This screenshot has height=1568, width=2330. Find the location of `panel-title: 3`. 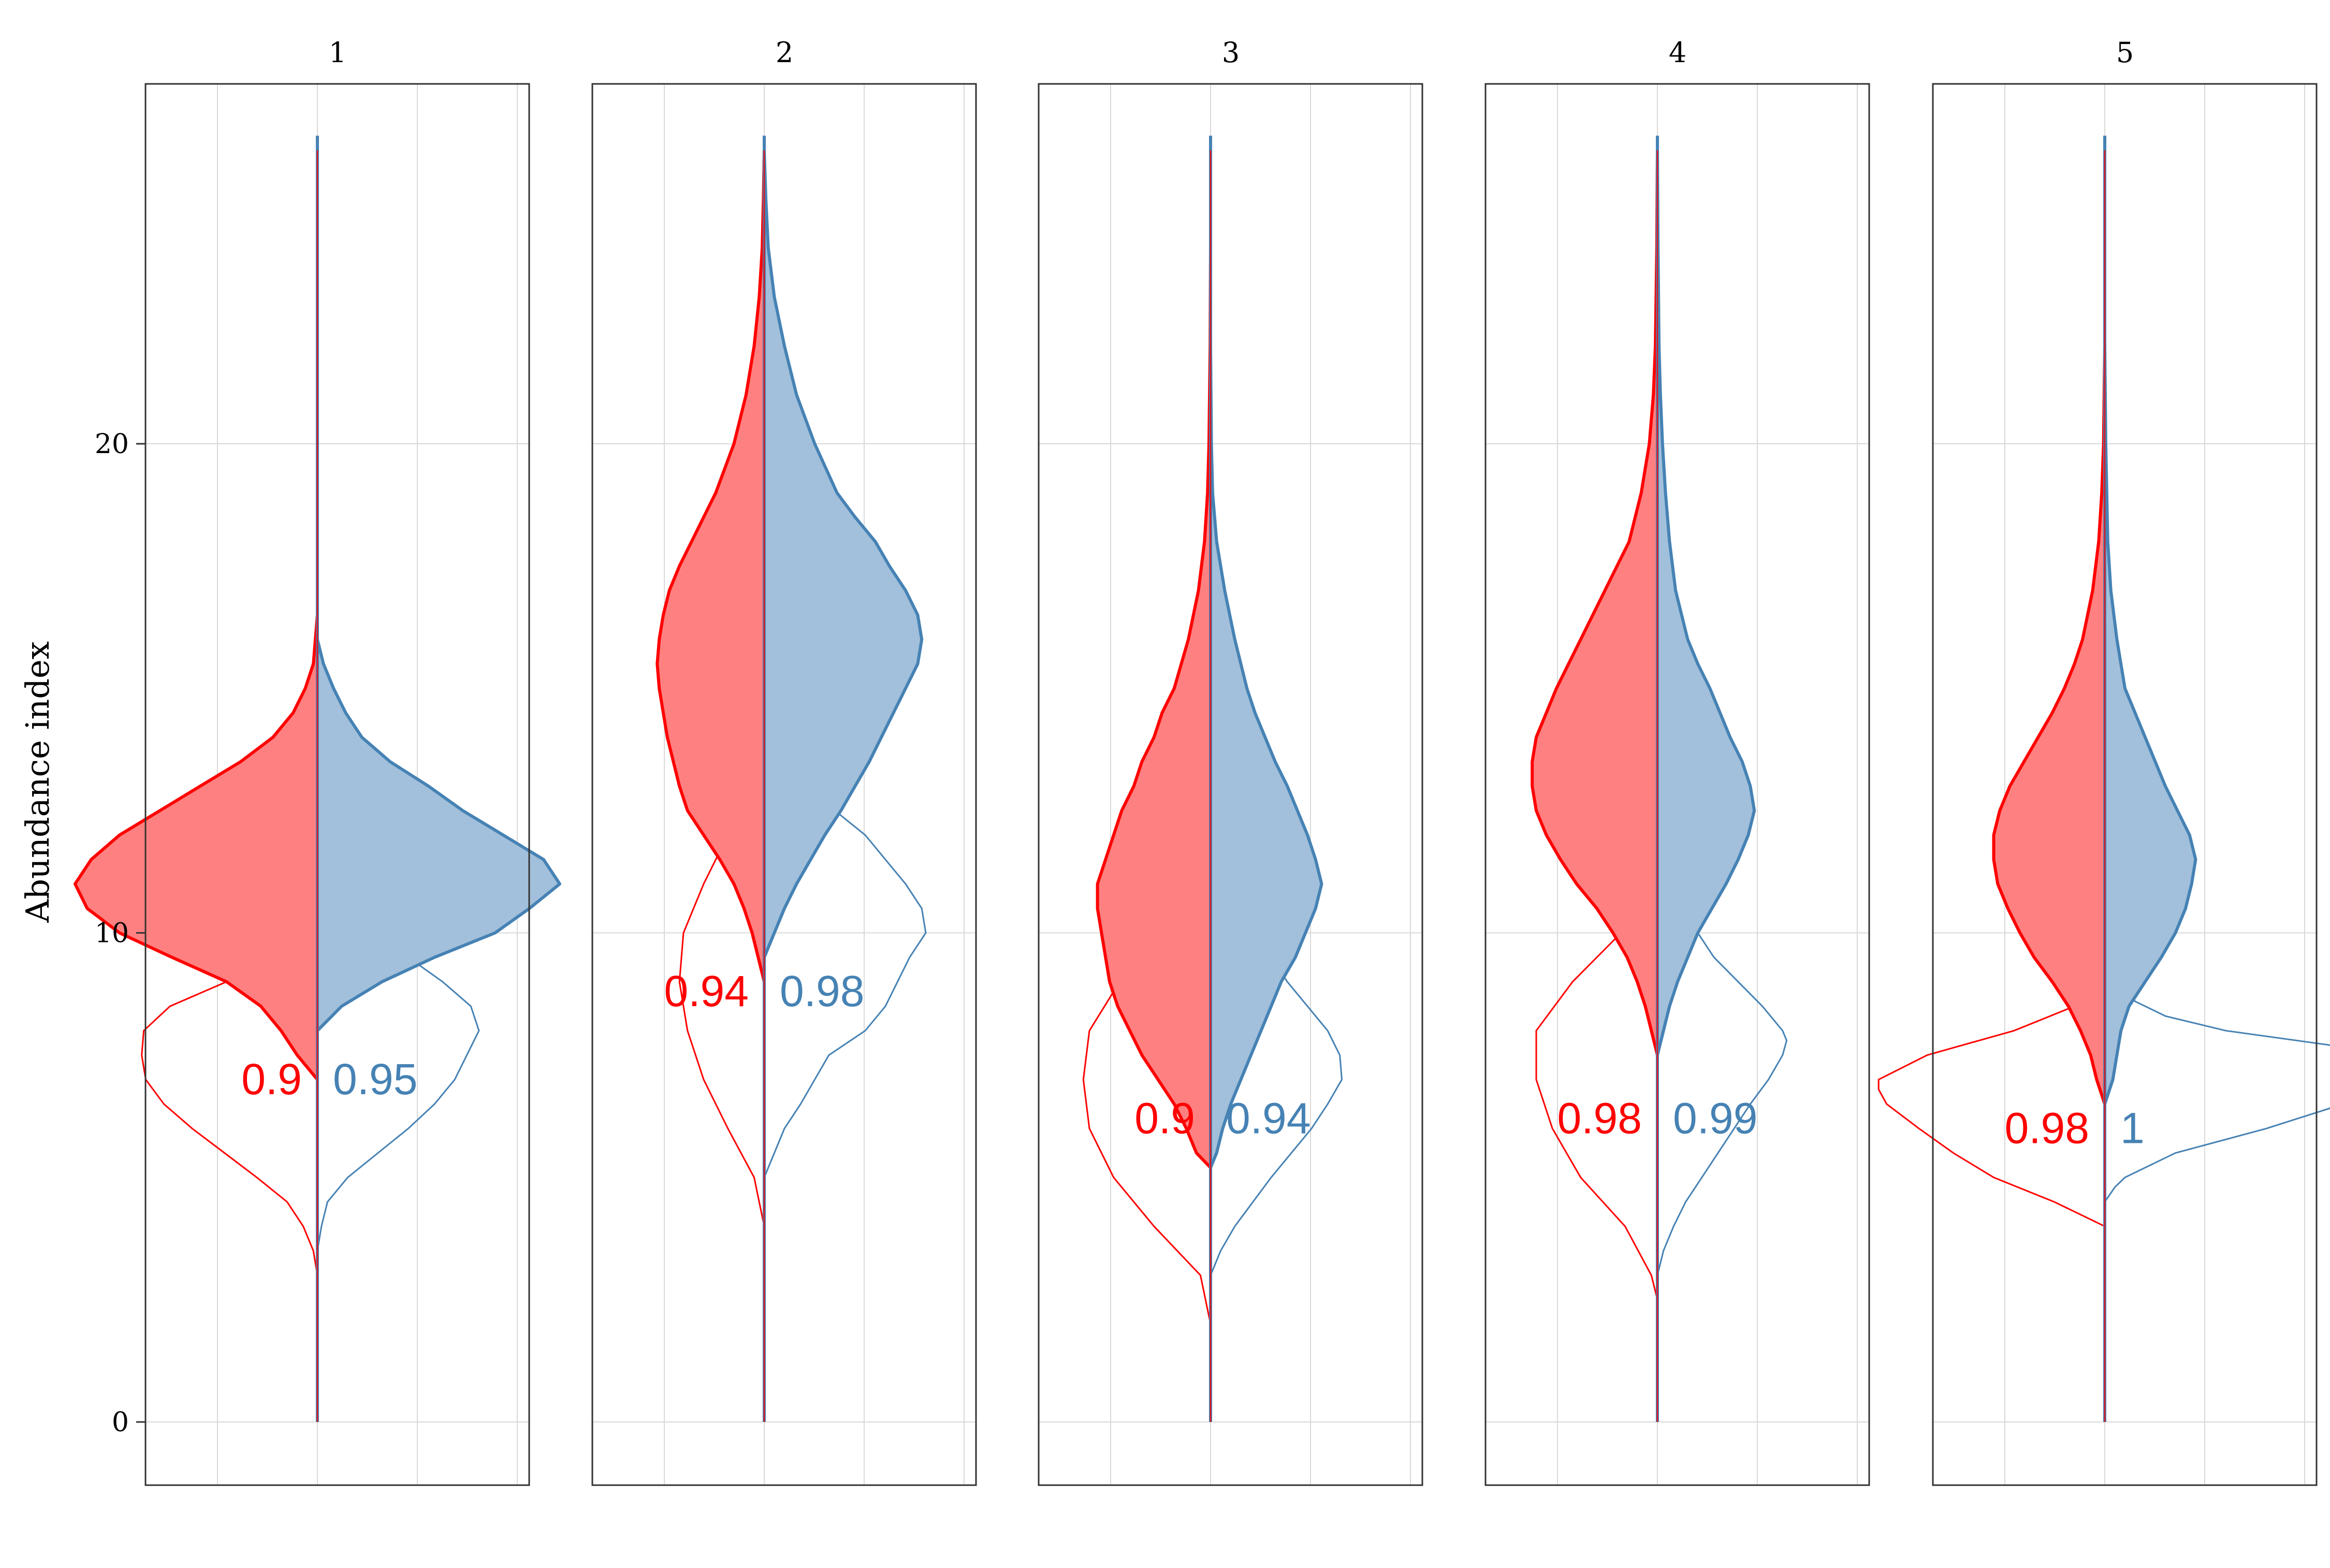

panel-title: 3 is located at coordinates (1231, 52).